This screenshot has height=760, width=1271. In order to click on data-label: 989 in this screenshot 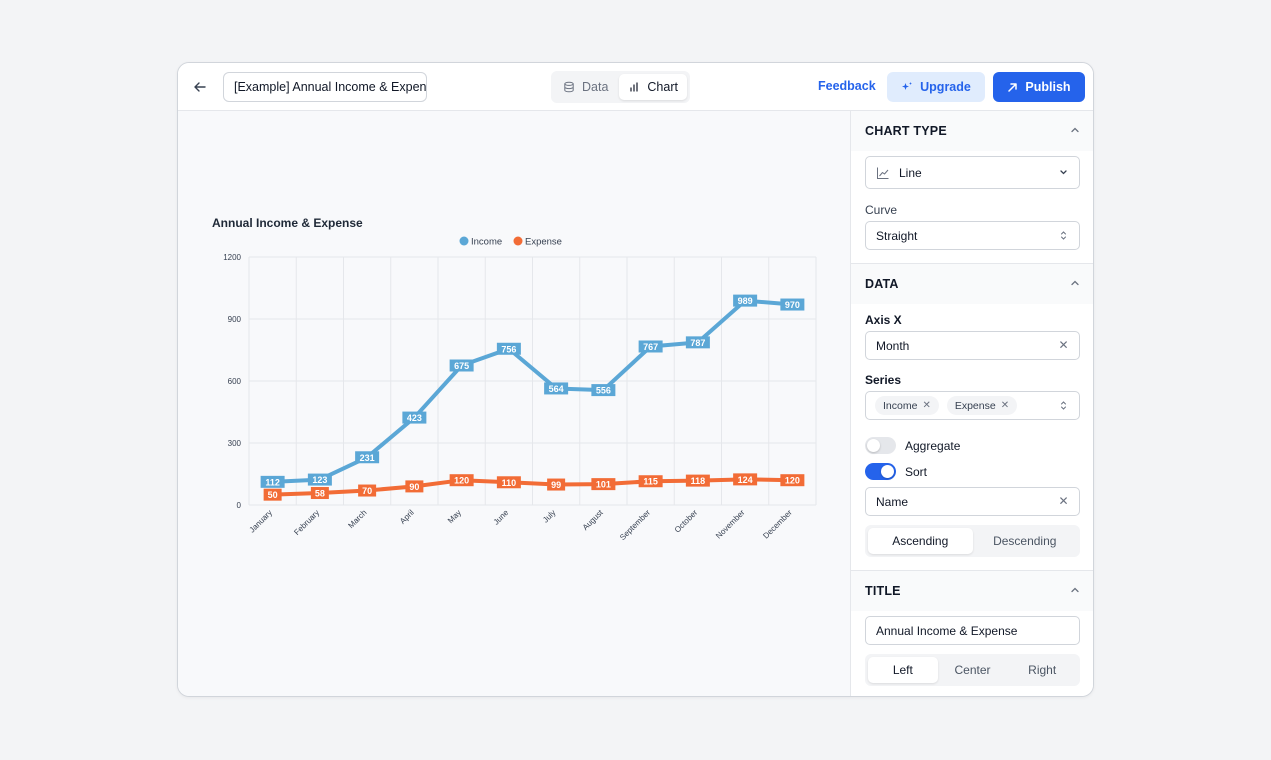, I will do `click(745, 301)`.